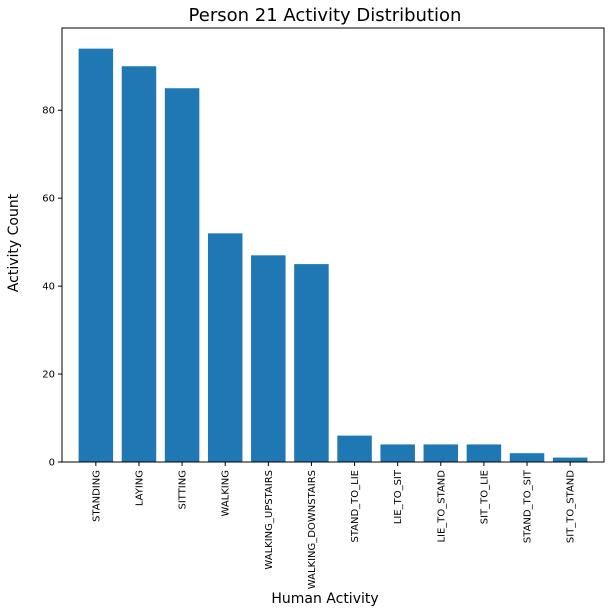 This screenshot has height=616, width=610. What do you see at coordinates (324, 599) in the screenshot?
I see `x-axis-title: Human Activity` at bounding box center [324, 599].